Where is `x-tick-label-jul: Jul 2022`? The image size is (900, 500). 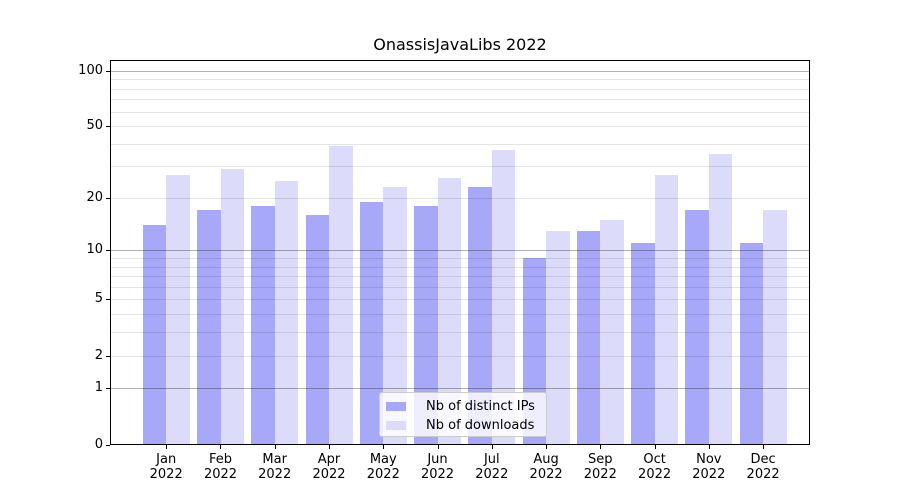
x-tick-label-jul: Jul 2022 is located at coordinates (492, 467).